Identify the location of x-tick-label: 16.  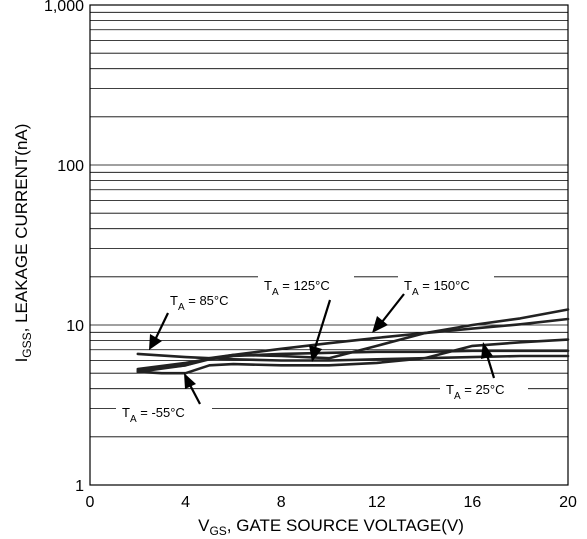
(473, 502).